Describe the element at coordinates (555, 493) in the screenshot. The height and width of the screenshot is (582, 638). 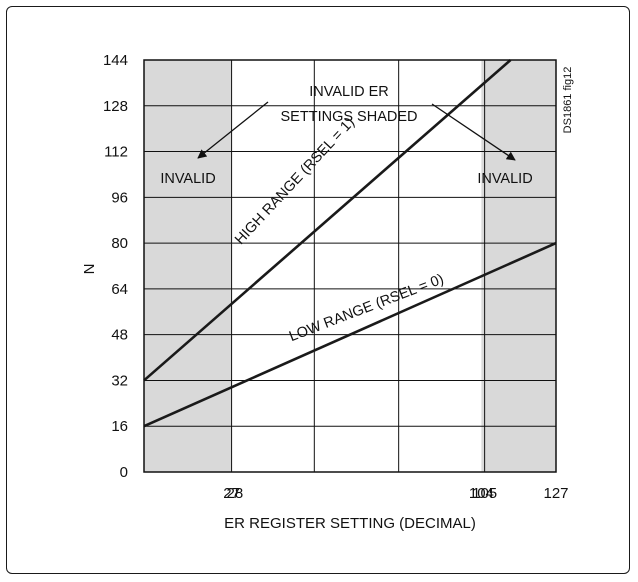
I see `x-tick-label-127: 127` at that location.